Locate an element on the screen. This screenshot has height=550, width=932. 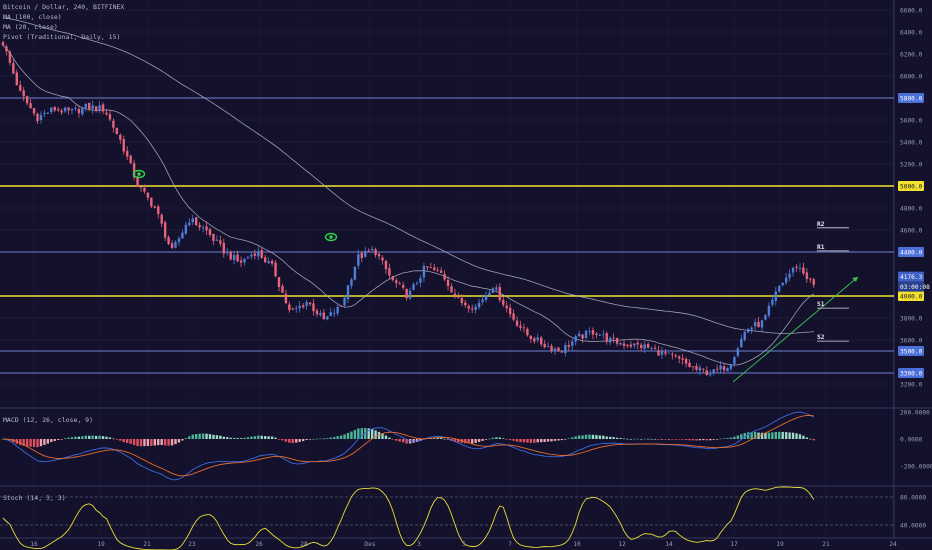
time-tick-label: 23 is located at coordinates (192, 544).